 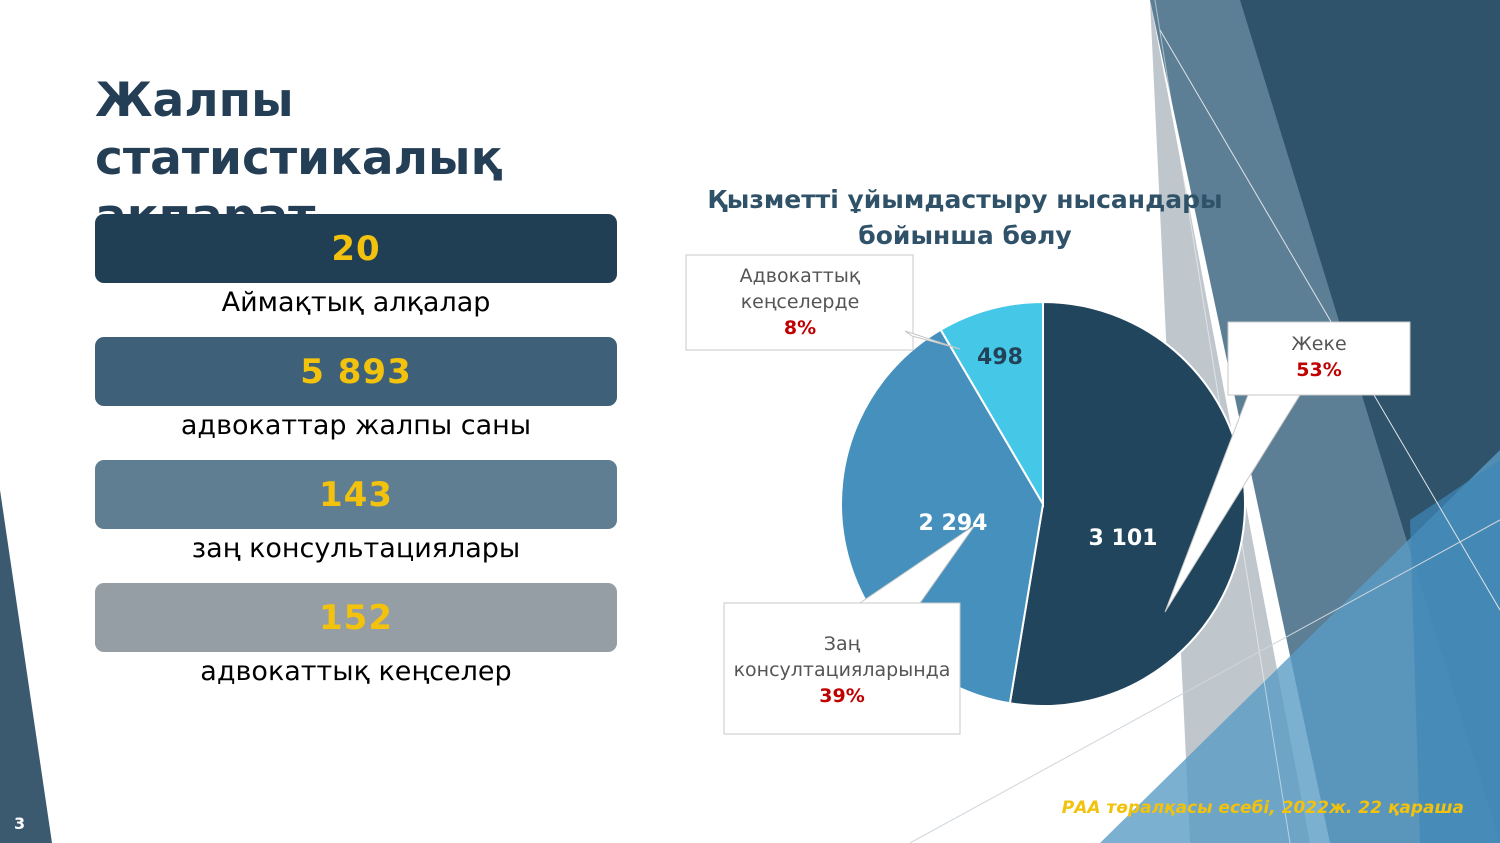 What do you see at coordinates (800, 328) in the screenshot?
I see `callout-law-offices-percent: 8%` at bounding box center [800, 328].